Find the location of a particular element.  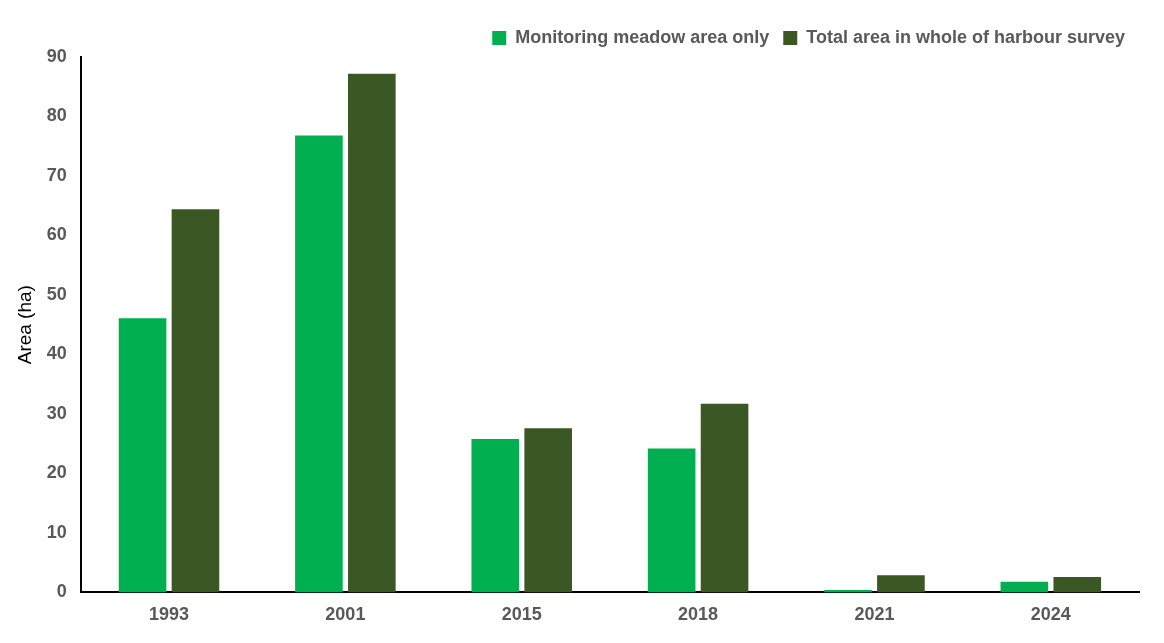

x-tick-label: 2015 is located at coordinates (521, 614).